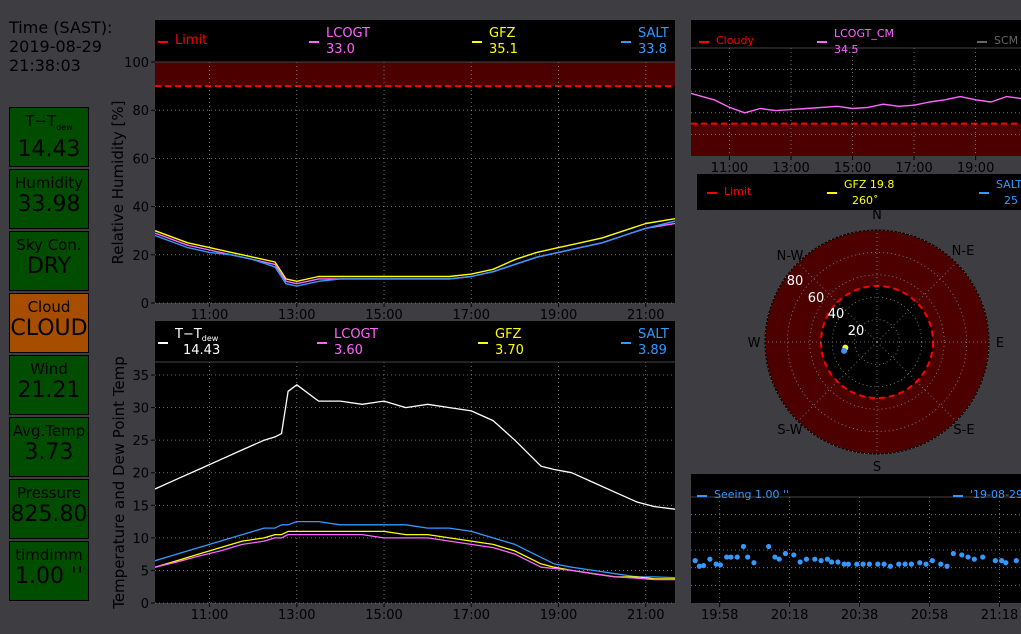 The width and height of the screenshot is (1021, 634). Describe the element at coordinates (729, 168) in the screenshot. I see `x-tick-label: 11:00` at that location.